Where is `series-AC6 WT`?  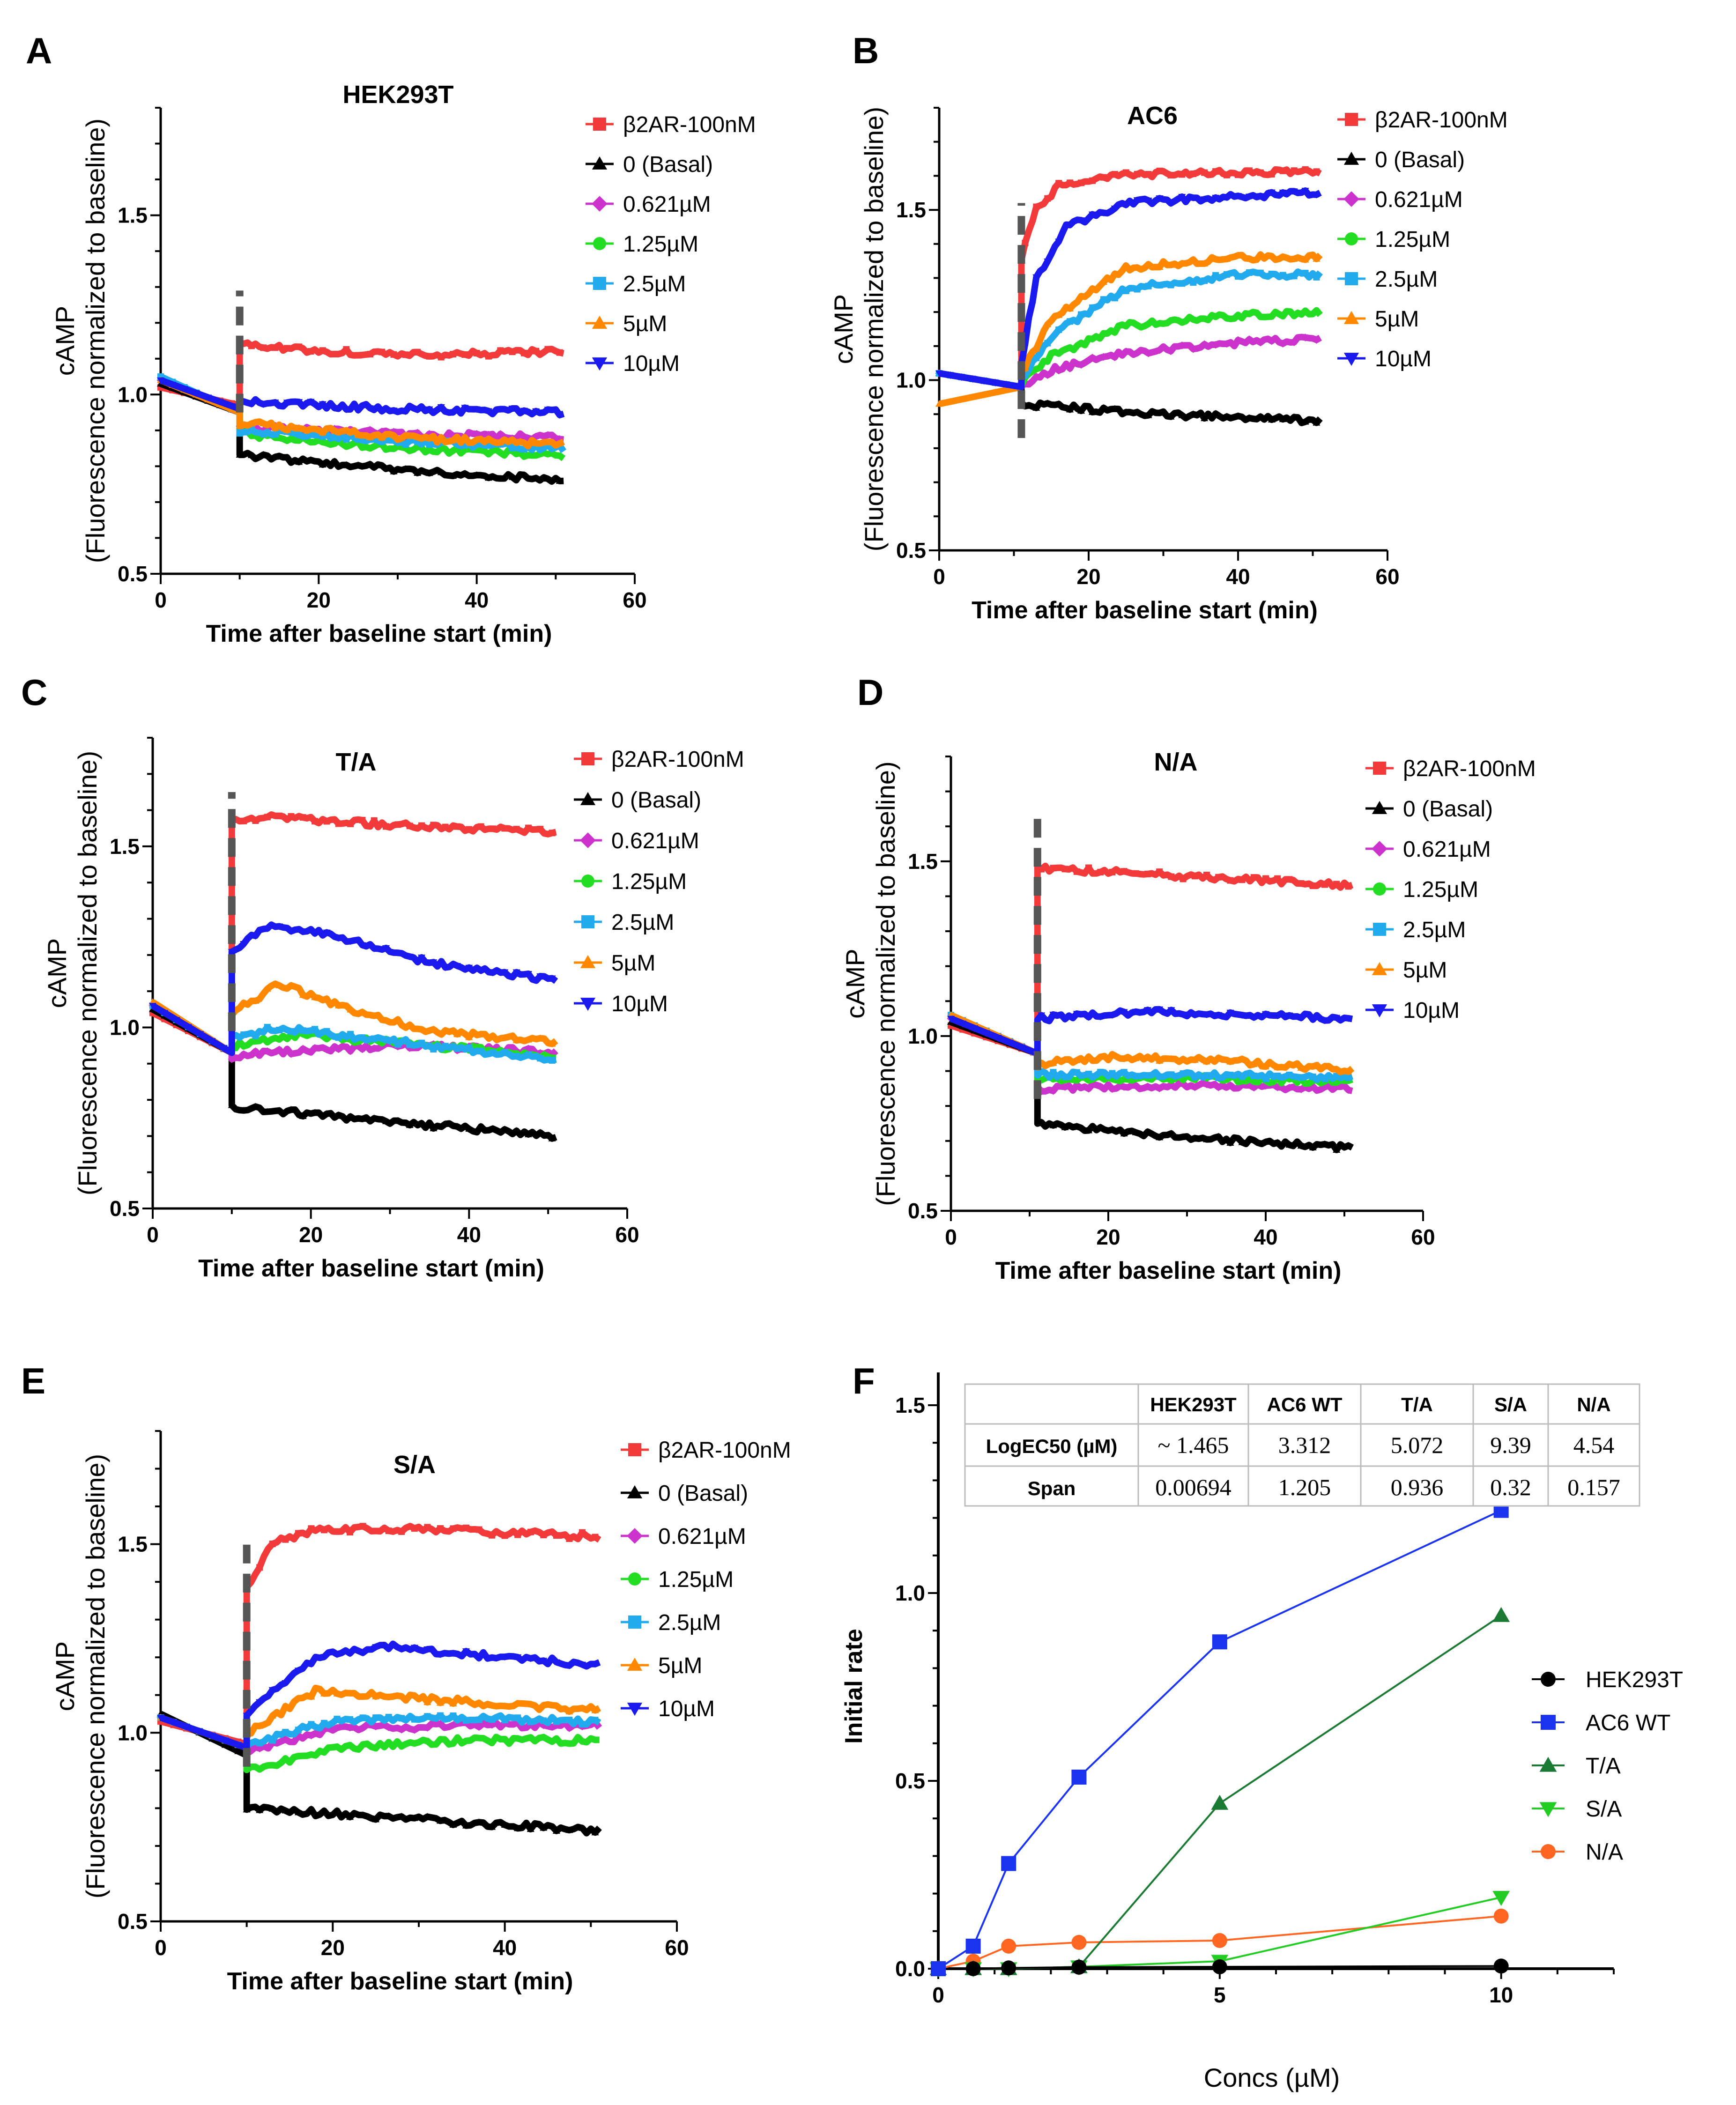 series-AC6 WT is located at coordinates (1220, 1739).